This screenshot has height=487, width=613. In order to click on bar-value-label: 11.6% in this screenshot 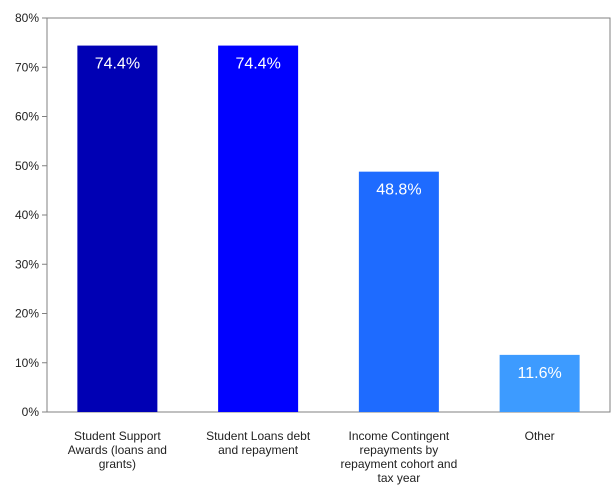, I will do `click(540, 373)`.